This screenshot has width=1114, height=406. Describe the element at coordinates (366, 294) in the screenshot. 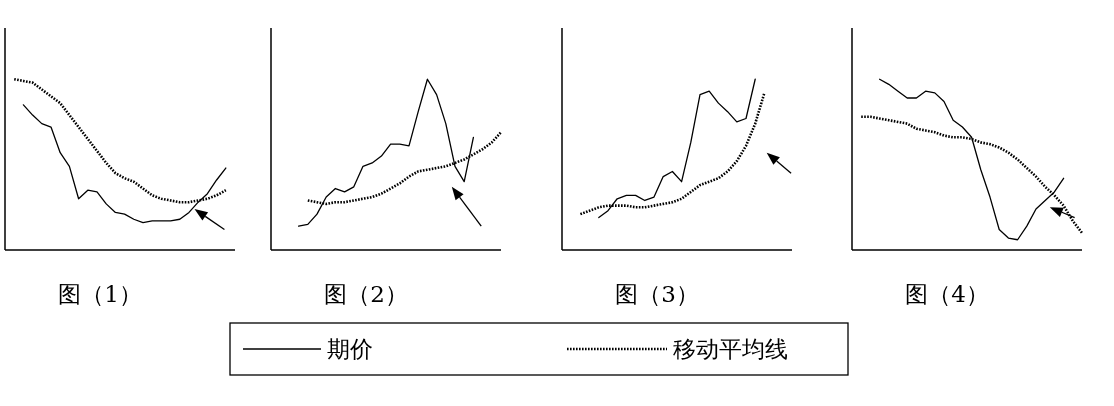

I see `text: 图（2）` at that location.